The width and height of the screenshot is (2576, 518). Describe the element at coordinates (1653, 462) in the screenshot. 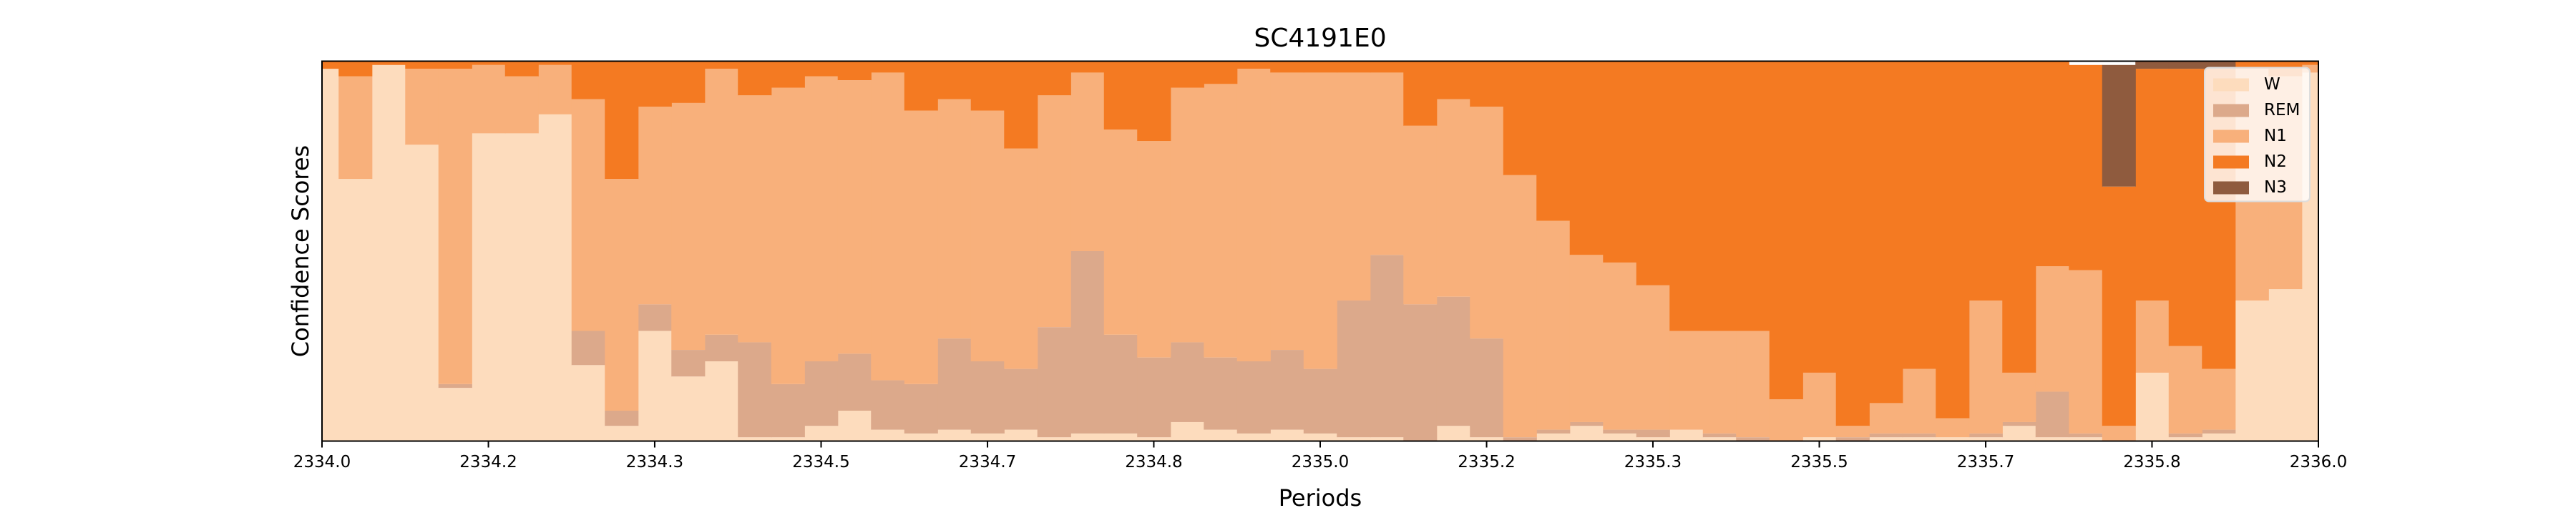

I see `x-tick-label: 2335.3` at that location.